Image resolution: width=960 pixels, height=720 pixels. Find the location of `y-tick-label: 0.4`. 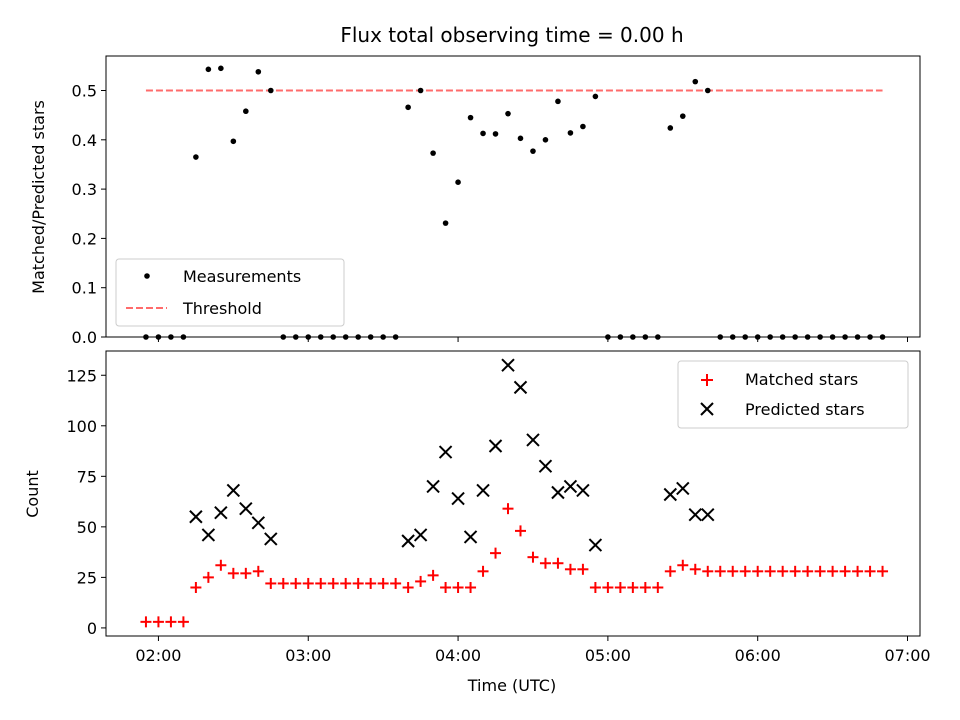

y-tick-label: 0.4 is located at coordinates (84, 140).